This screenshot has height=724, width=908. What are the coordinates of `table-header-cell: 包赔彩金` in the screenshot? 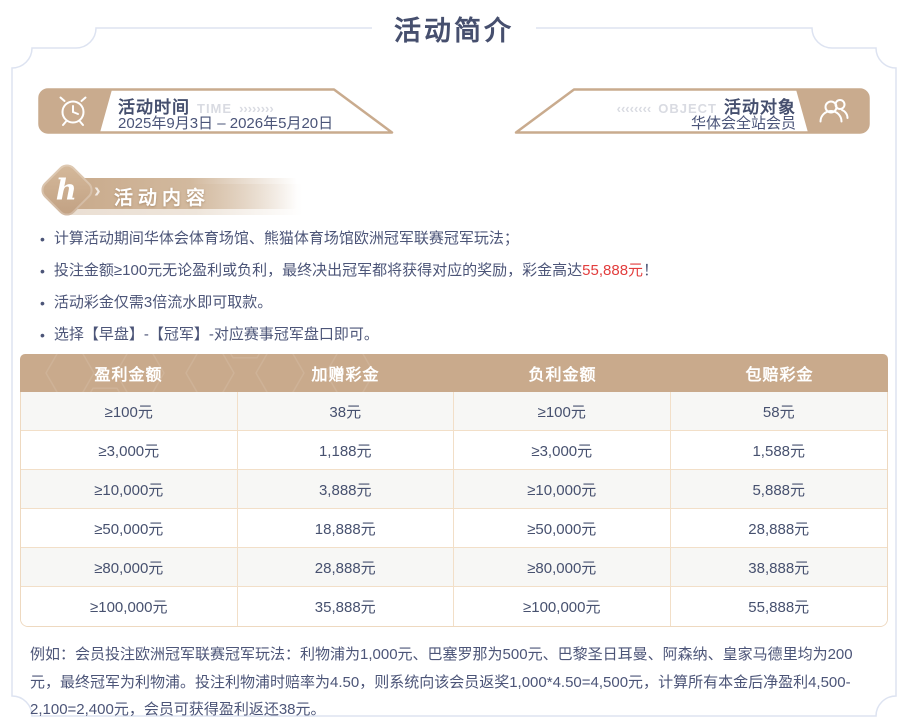 It's located at (779, 375).